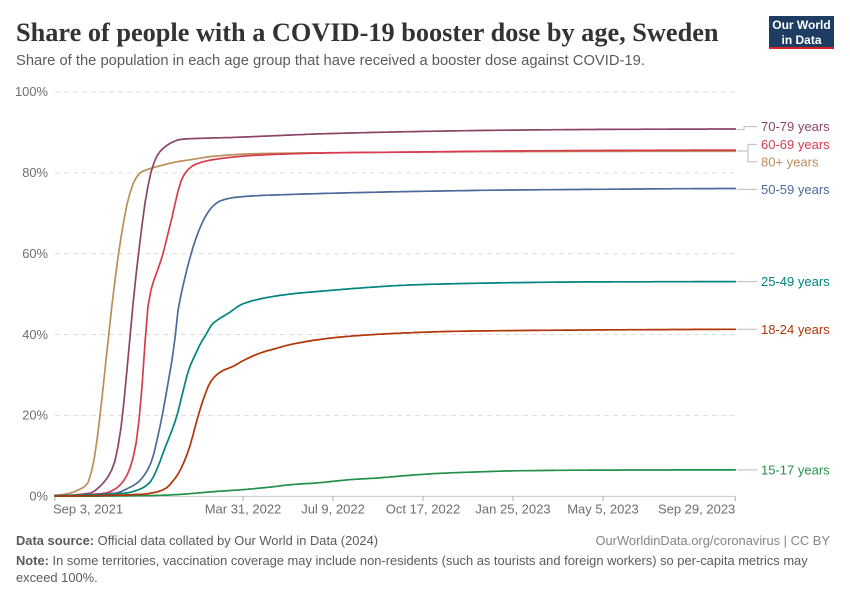 This screenshot has width=850, height=600. Describe the element at coordinates (696, 509) in the screenshot. I see `svg-text: Sep 29, 2023` at that location.